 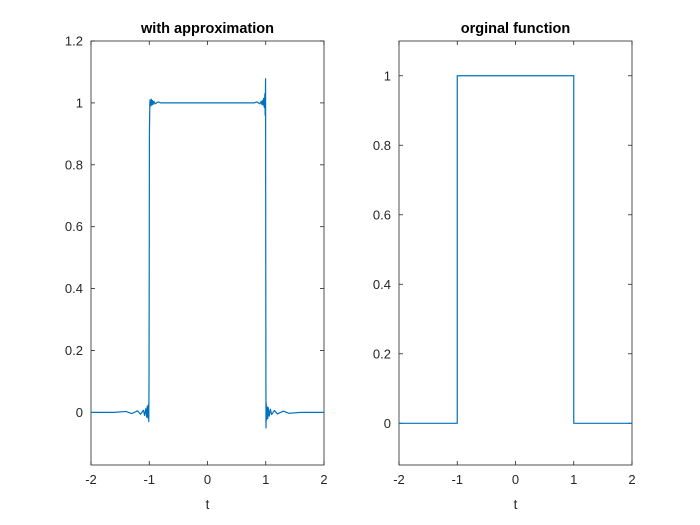 What do you see at coordinates (207, 29) in the screenshot?
I see `chart-title: with approximation` at bounding box center [207, 29].